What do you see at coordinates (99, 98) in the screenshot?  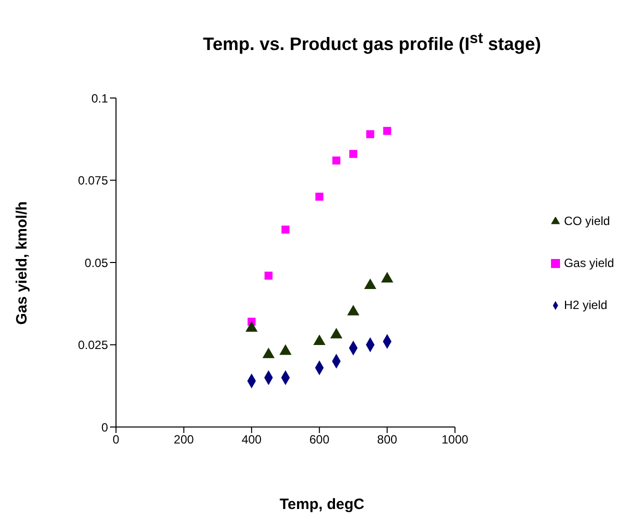 I see `y-tick-label: 0.1` at bounding box center [99, 98].